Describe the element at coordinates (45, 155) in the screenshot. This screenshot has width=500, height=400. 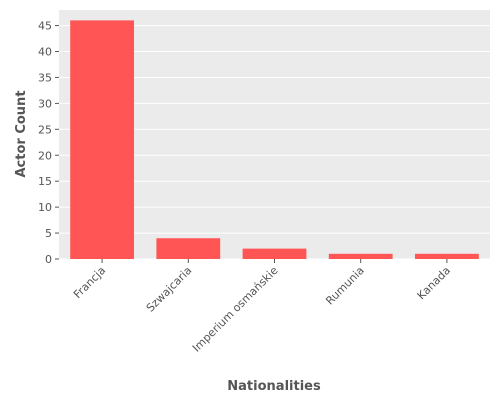
I see `y-tick-label: 20` at that location.